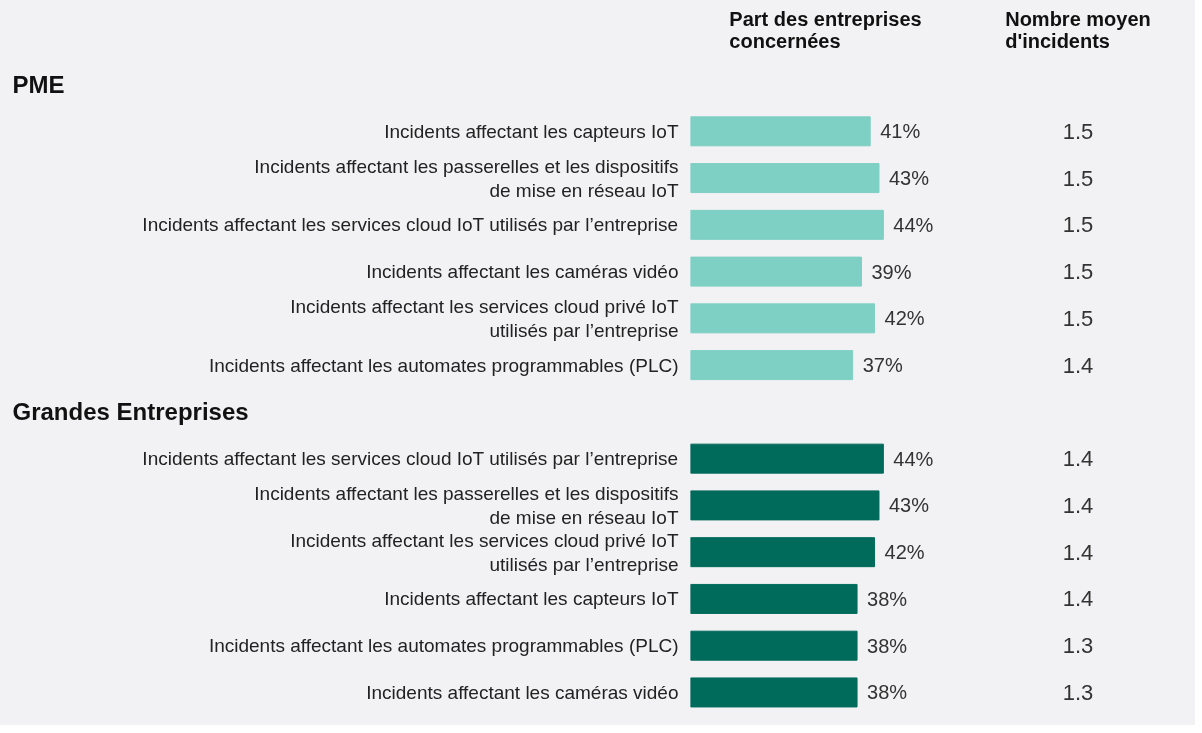 The height and width of the screenshot is (733, 1202). I want to click on data-label: 37%, so click(882, 365).